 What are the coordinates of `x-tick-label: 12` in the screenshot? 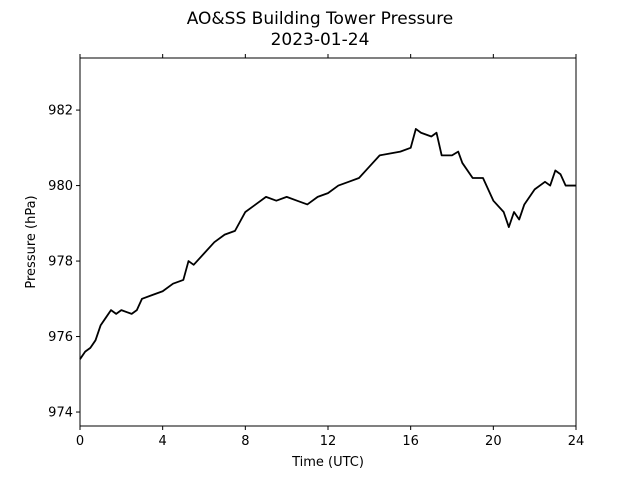 It's located at (328, 441).